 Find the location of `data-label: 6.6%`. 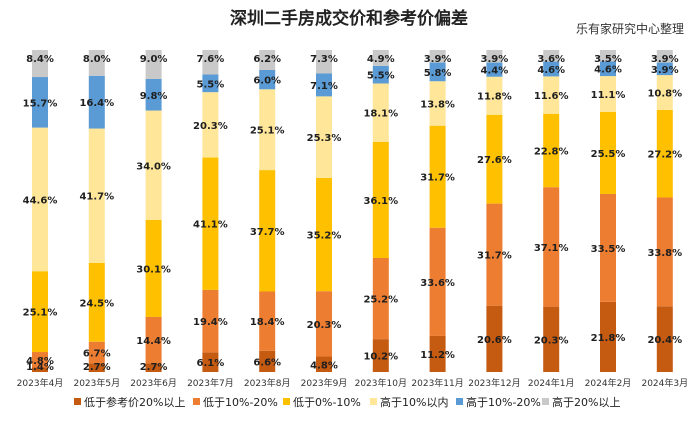

data-label: 6.6% is located at coordinates (267, 362).